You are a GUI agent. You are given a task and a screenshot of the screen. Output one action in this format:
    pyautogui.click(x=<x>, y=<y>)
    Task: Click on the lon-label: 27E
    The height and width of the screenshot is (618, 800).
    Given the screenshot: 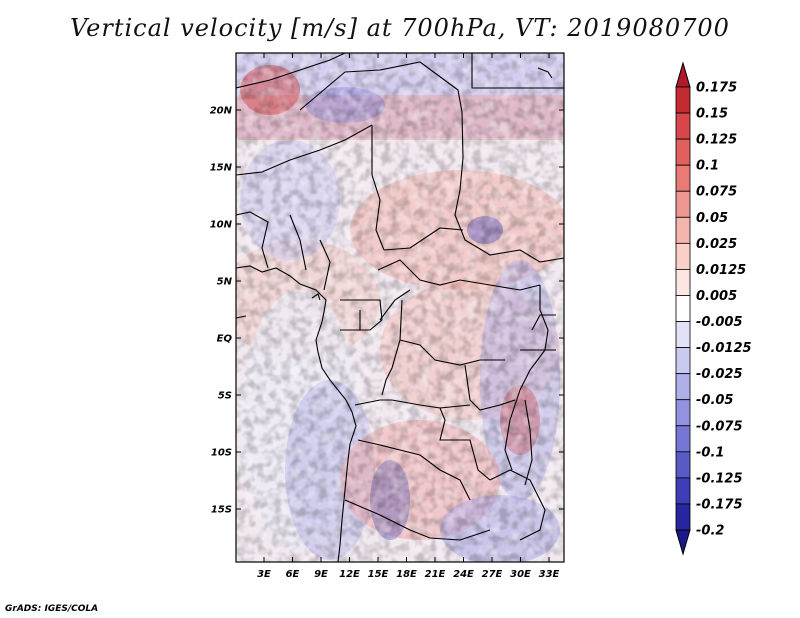 What is the action you would take?
    pyautogui.click(x=492, y=574)
    